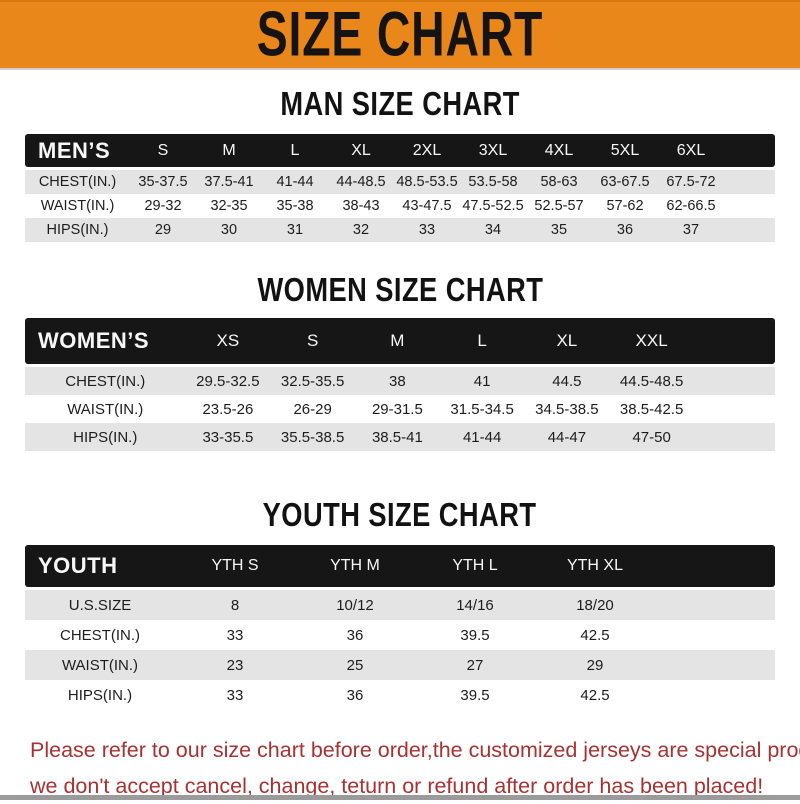 This screenshot has height=804, width=800. I want to click on women-title-text: WOMEN SIZE CHART, so click(400, 289).